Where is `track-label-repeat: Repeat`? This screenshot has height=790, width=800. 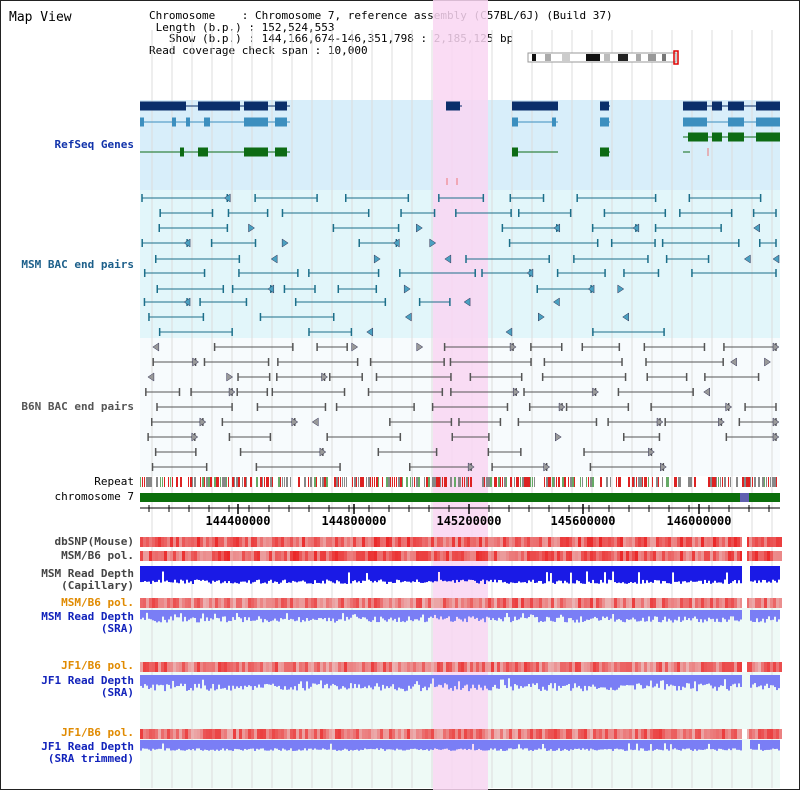 track-label-repeat: Repeat is located at coordinates (114, 481).